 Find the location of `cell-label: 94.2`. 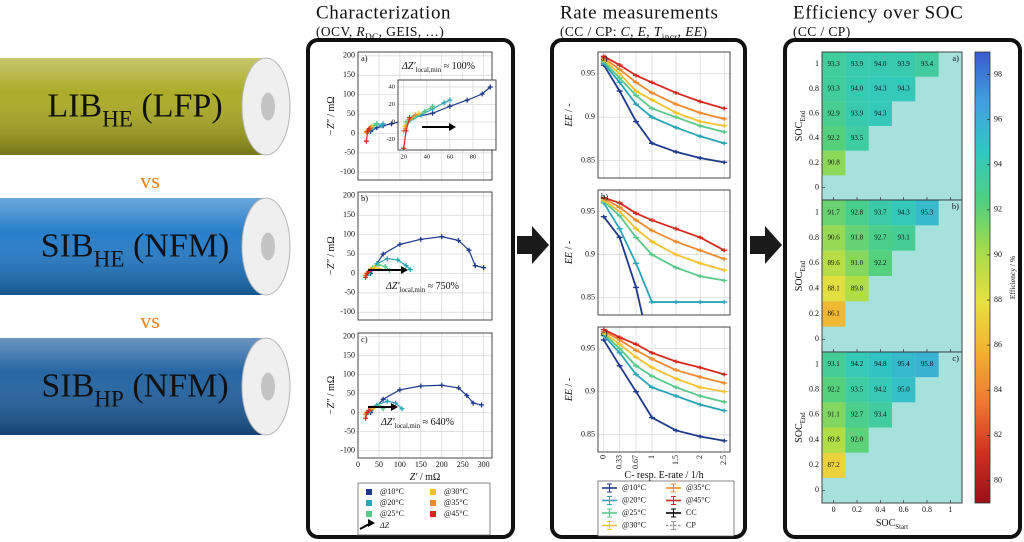

cell-label: 94.2 is located at coordinates (880, 389).